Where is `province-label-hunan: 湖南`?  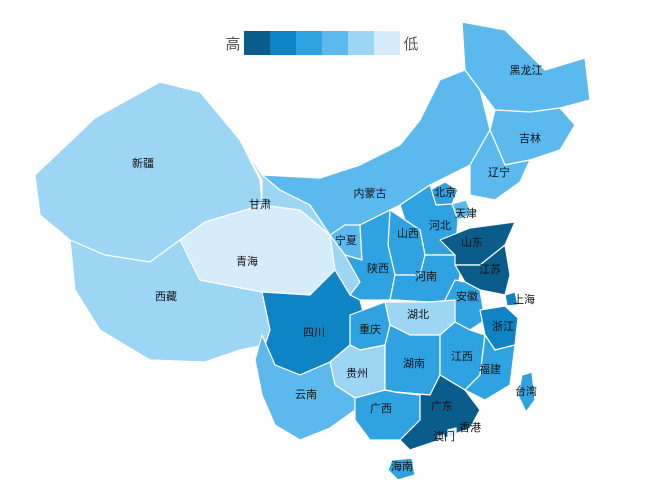
province-label-hunan: 湖南 is located at coordinates (414, 363).